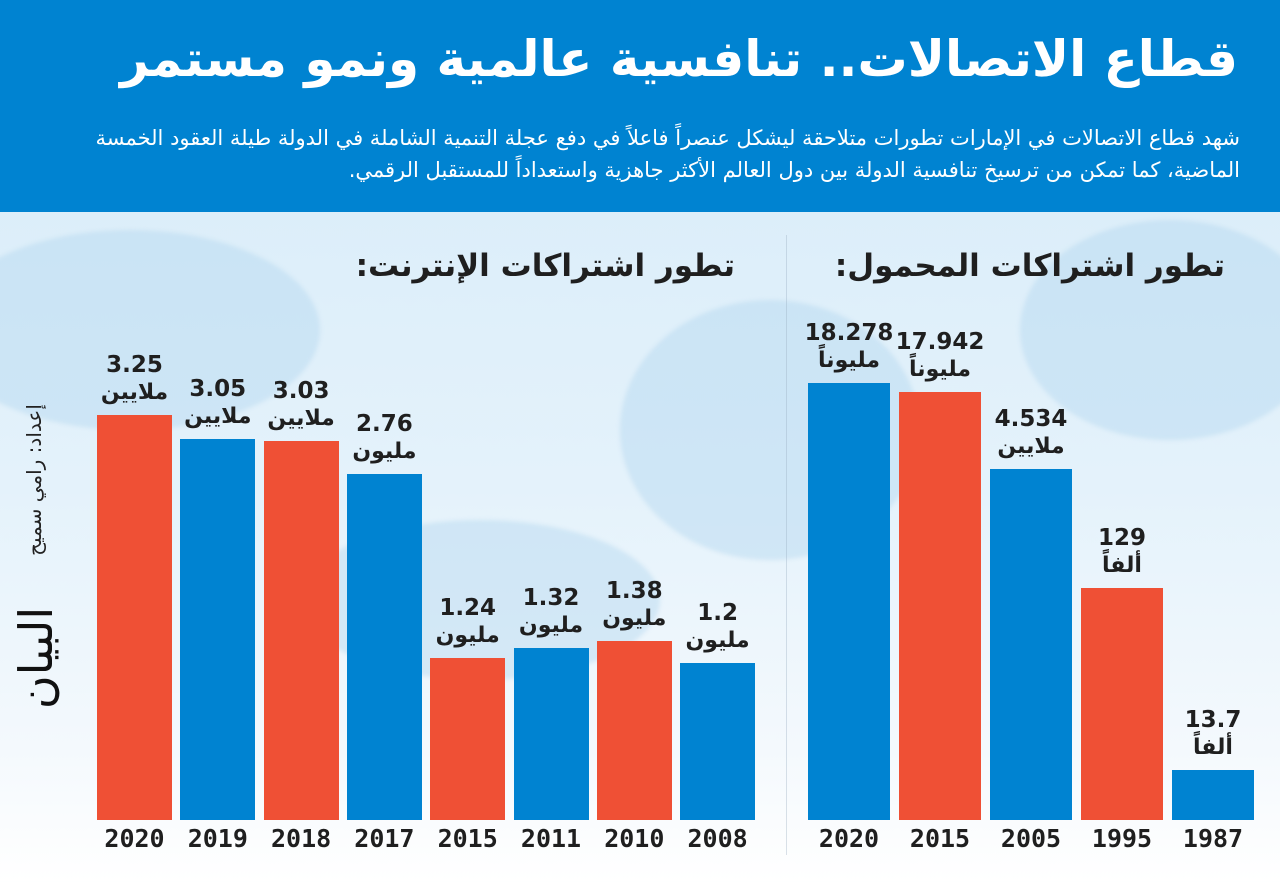 This screenshot has height=882, width=1280. Describe the element at coordinates (1029, 266) in the screenshot. I see `mobile-chart-title: تطور اشتراكات المحمول:` at that location.